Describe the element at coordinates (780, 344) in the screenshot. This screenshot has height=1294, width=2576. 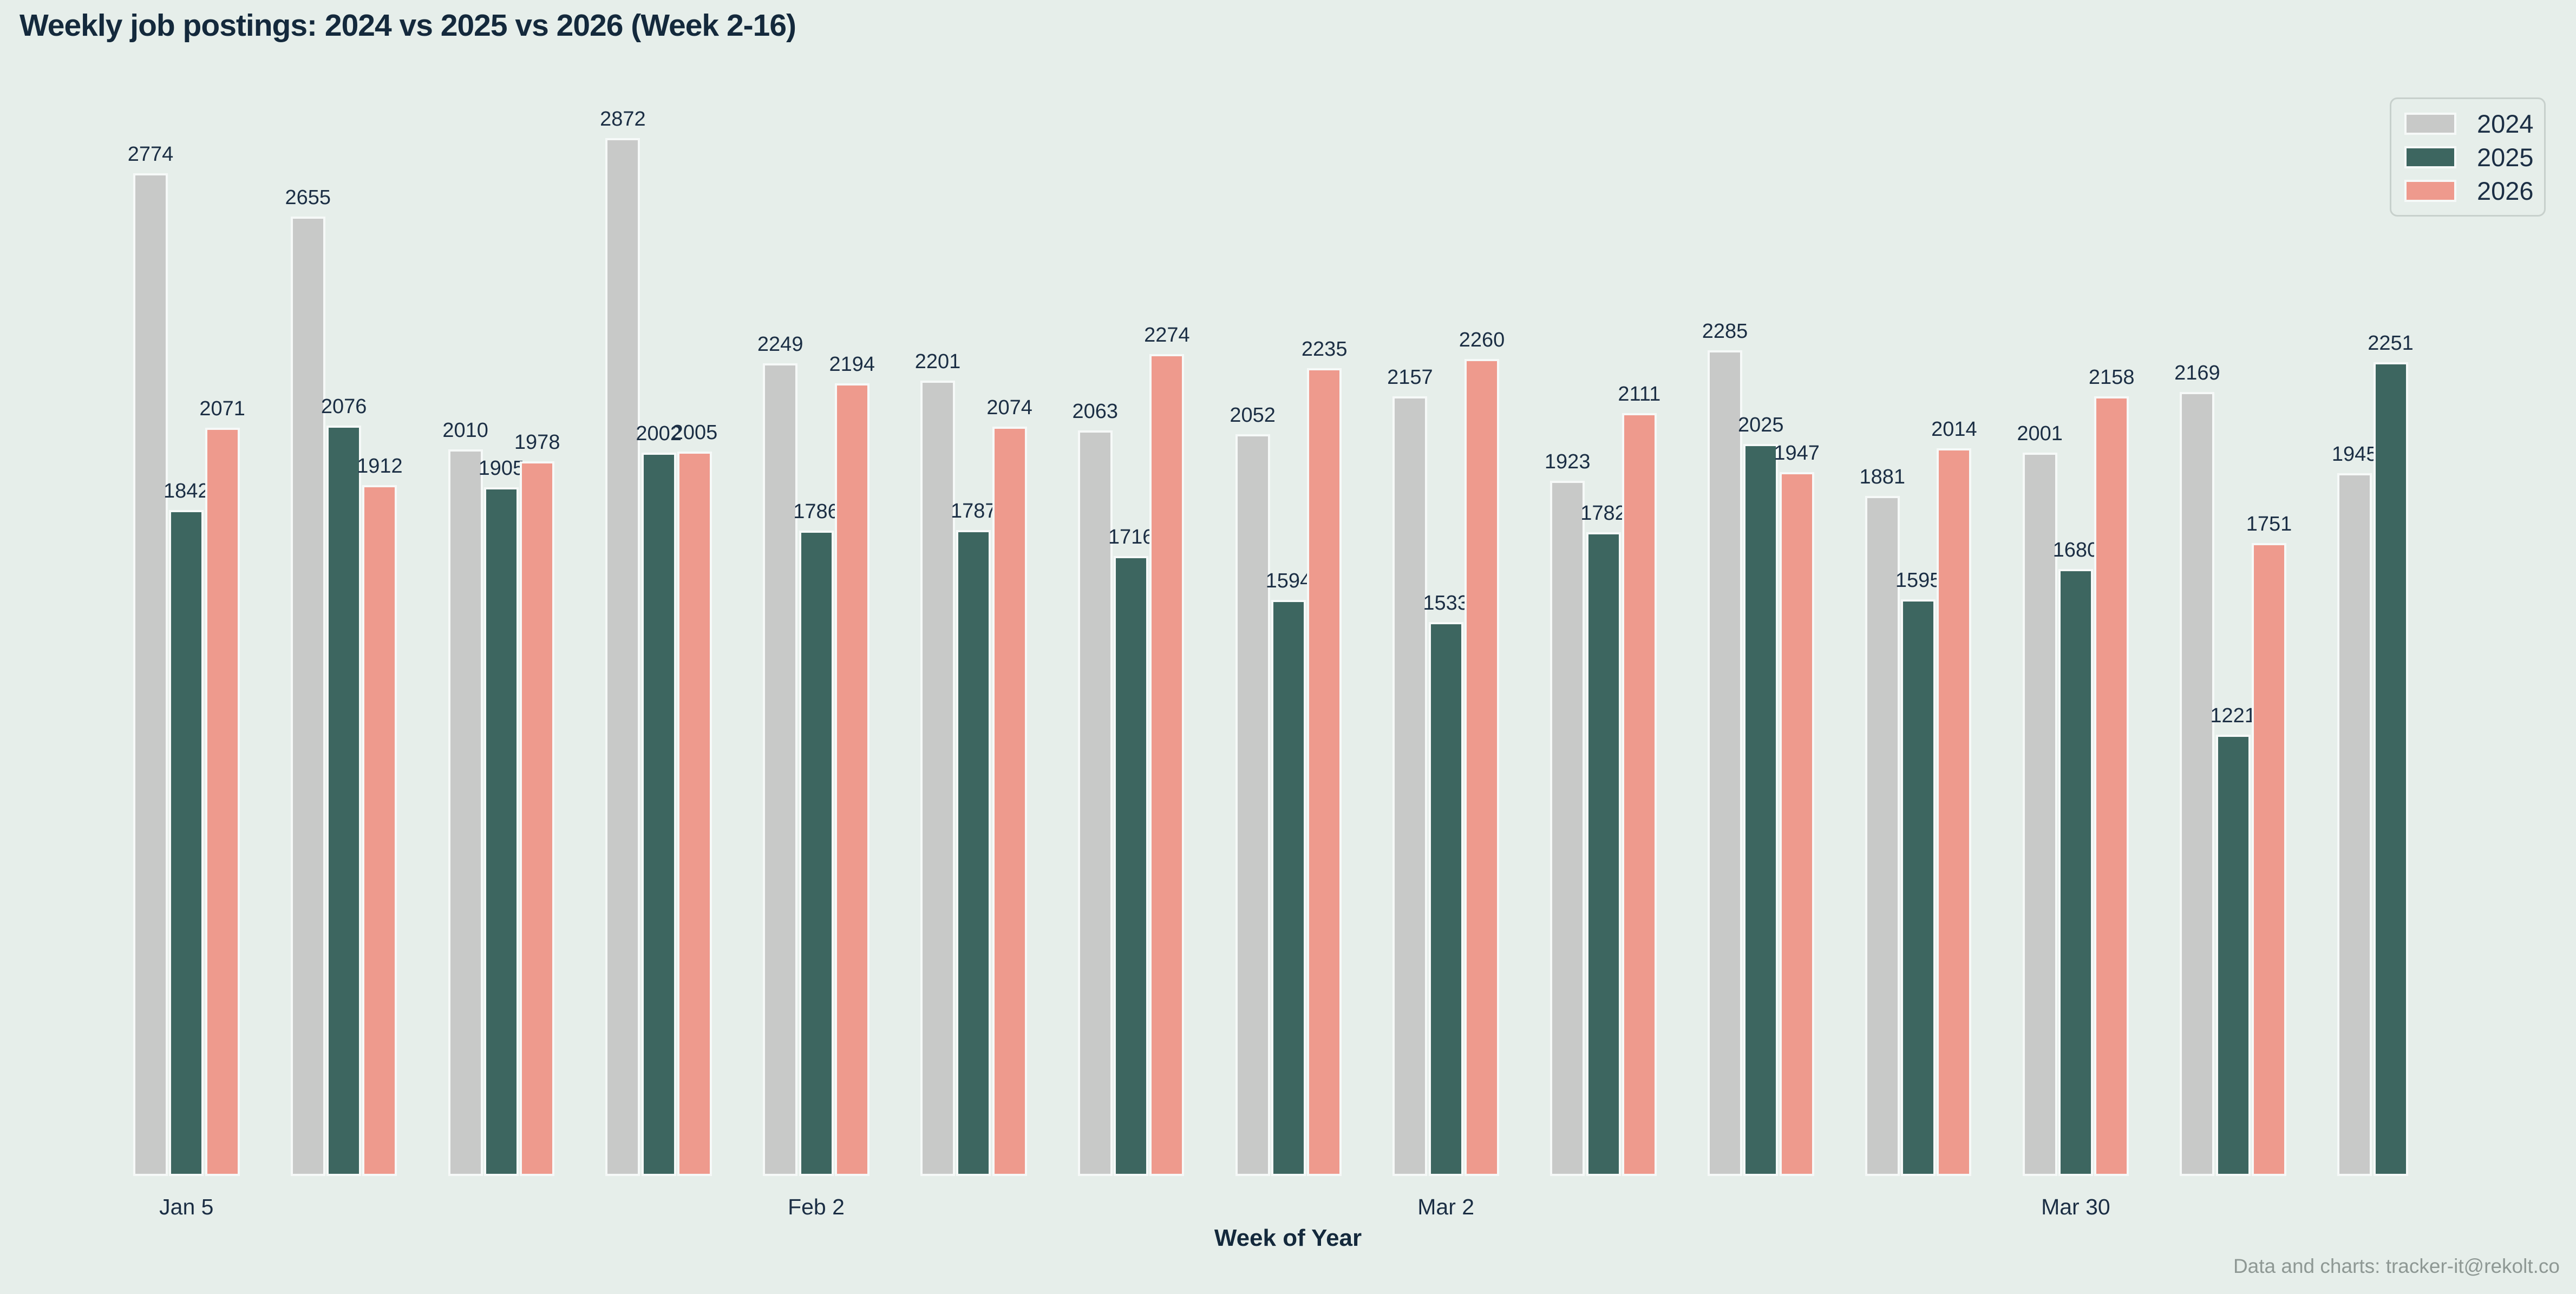
I see `value-label-2024-group5: 2249` at that location.